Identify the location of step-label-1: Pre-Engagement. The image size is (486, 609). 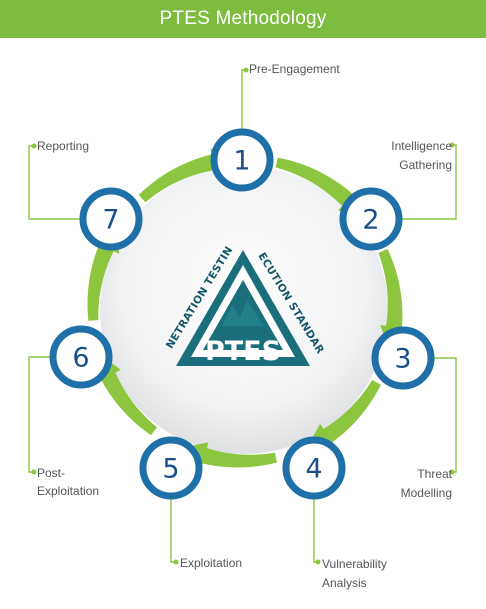
(294, 69).